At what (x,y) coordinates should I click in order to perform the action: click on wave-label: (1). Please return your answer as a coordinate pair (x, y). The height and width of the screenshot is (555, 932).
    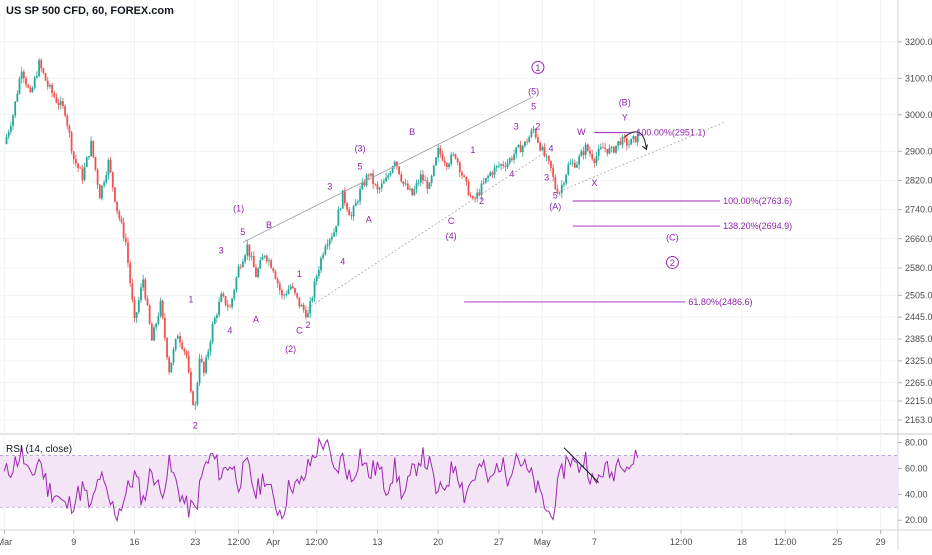
    Looking at the image, I should click on (238, 208).